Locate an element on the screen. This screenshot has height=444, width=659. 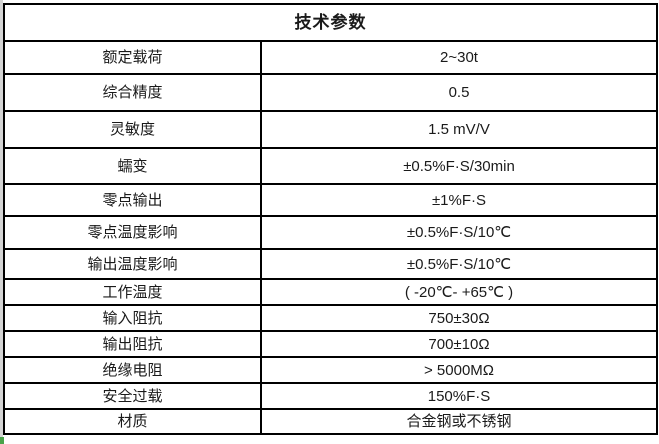
param-label-cell: 工作温度 is located at coordinates (132, 292).